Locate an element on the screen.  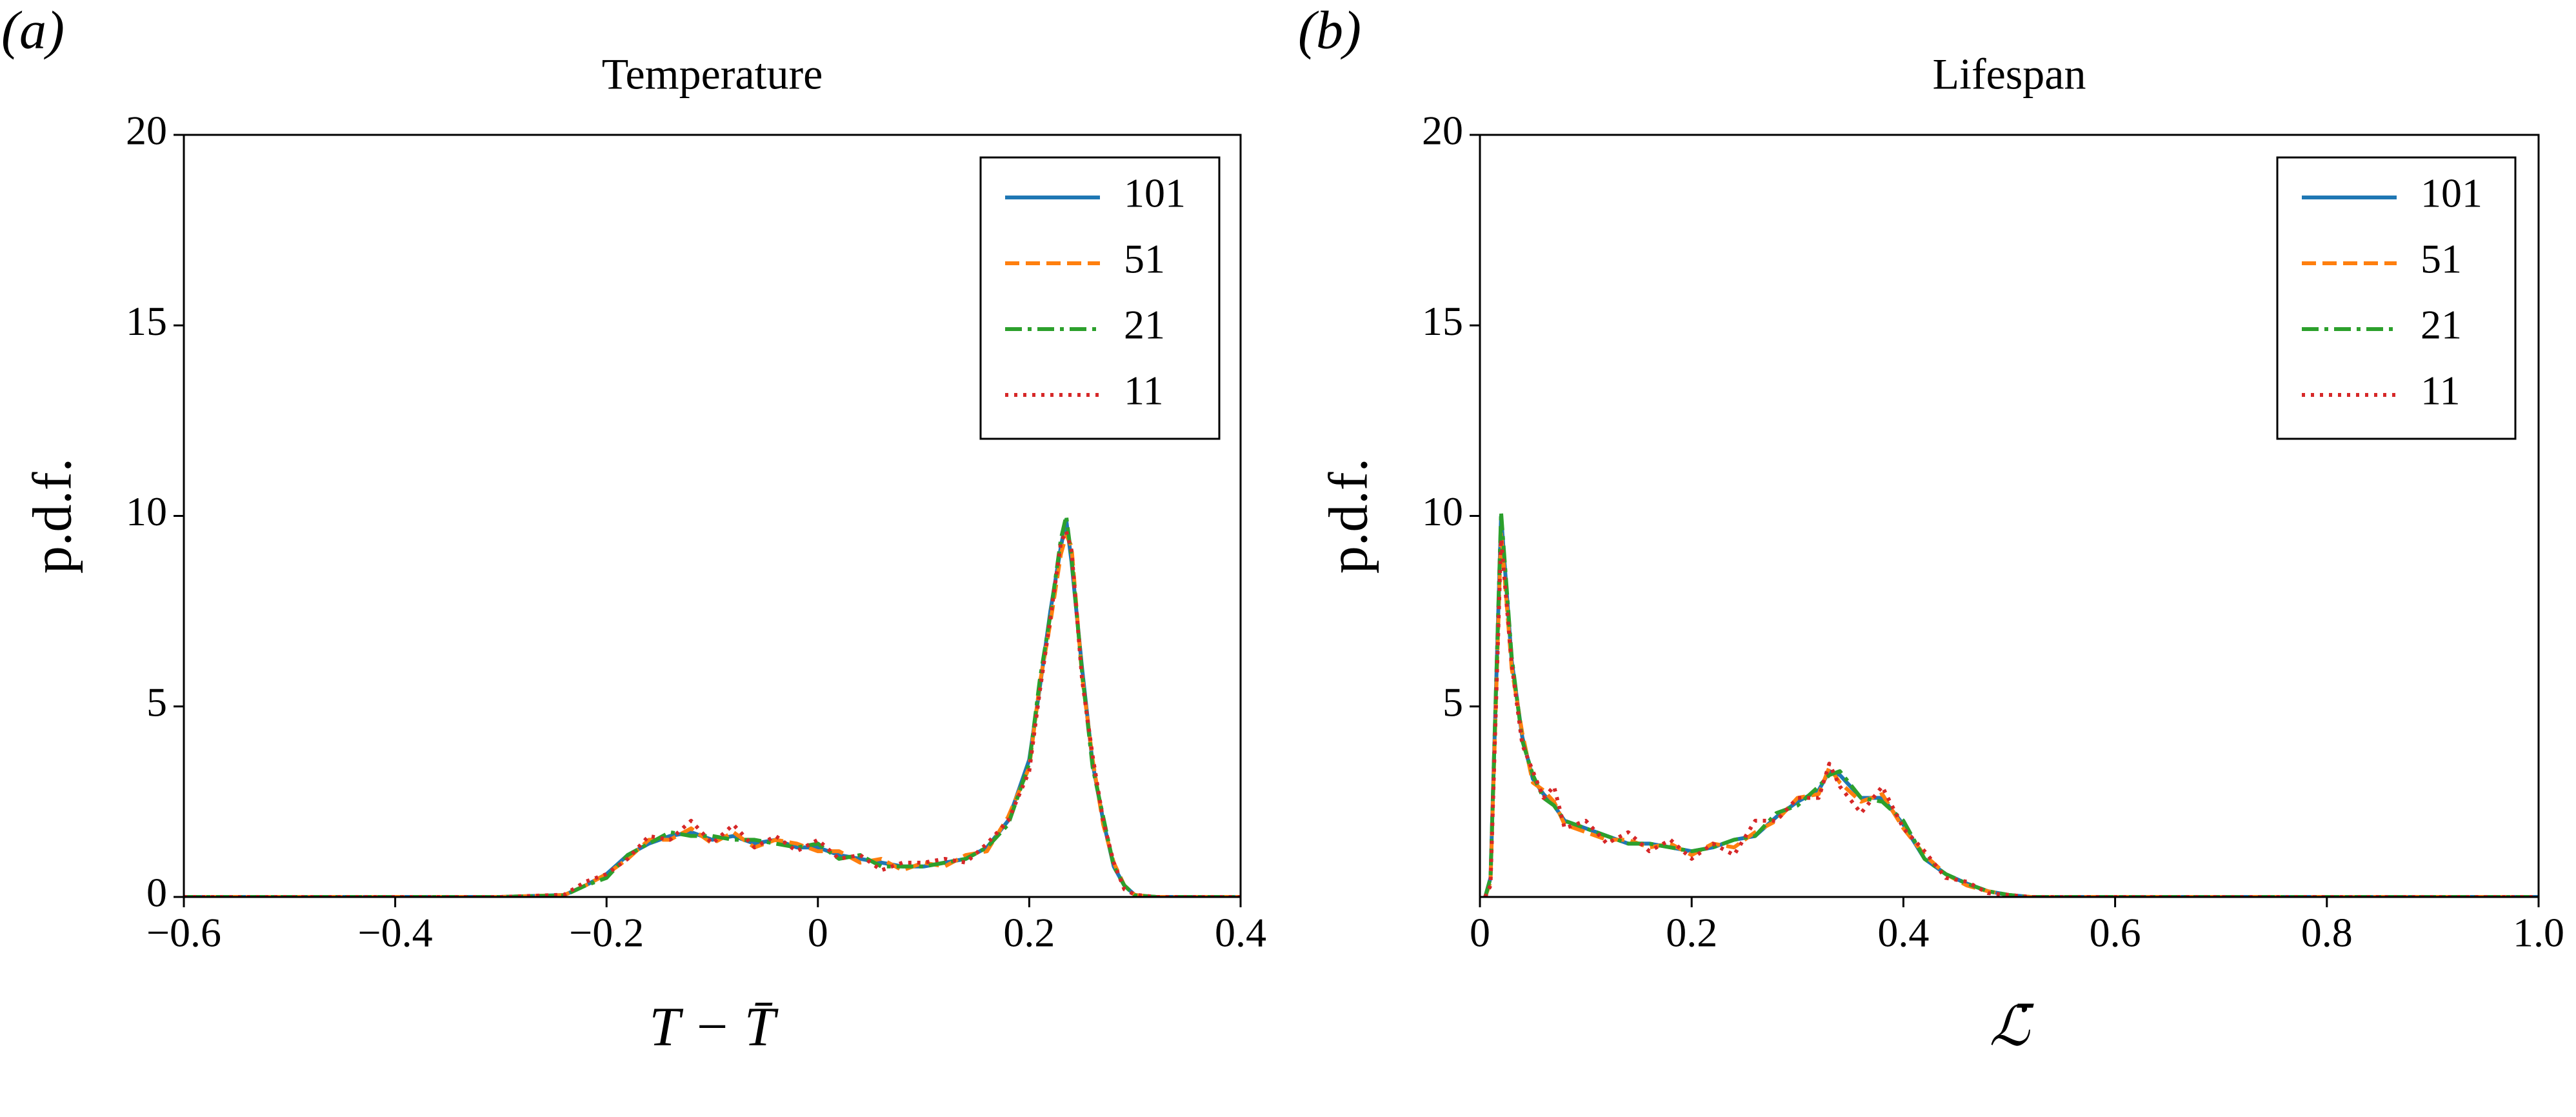
x-tick-label: 0.6 is located at coordinates (2115, 933).